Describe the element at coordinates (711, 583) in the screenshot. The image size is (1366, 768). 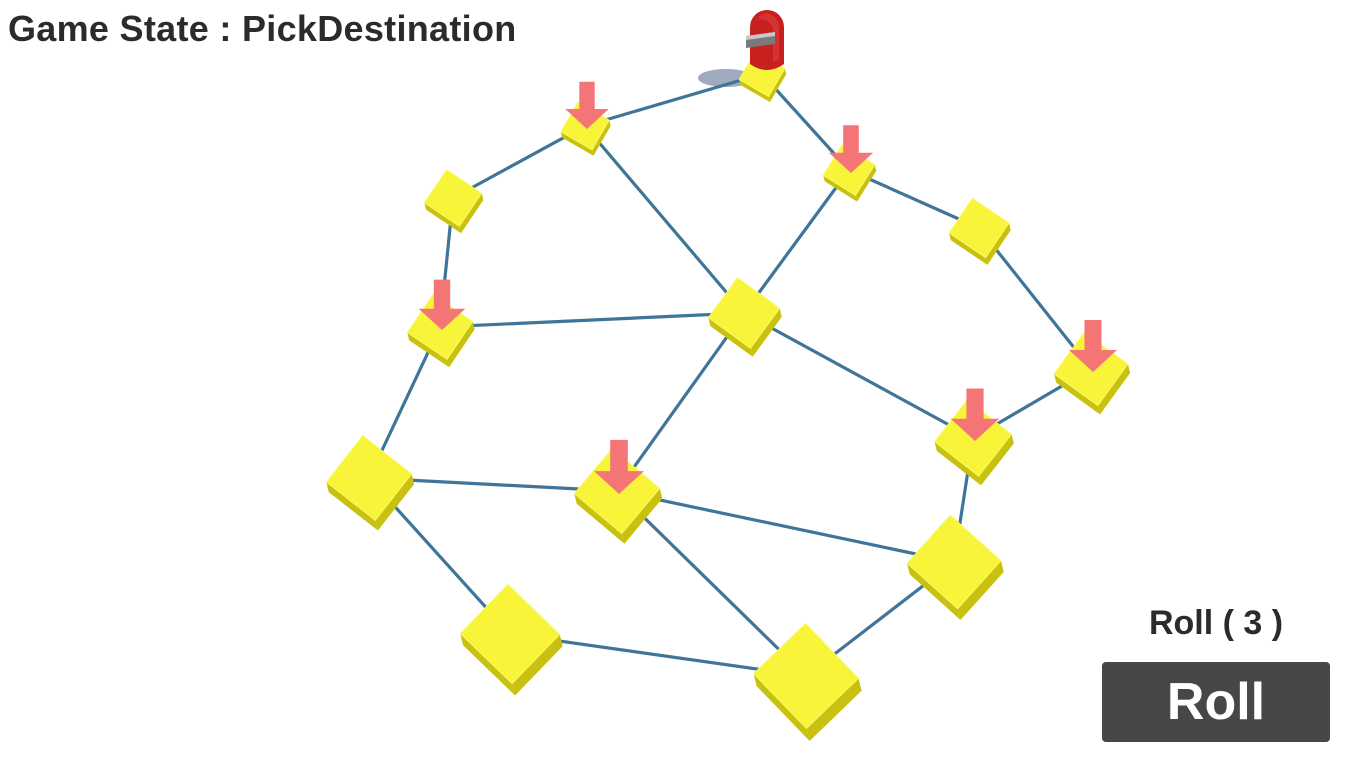
I see `path-t11-t14` at that location.